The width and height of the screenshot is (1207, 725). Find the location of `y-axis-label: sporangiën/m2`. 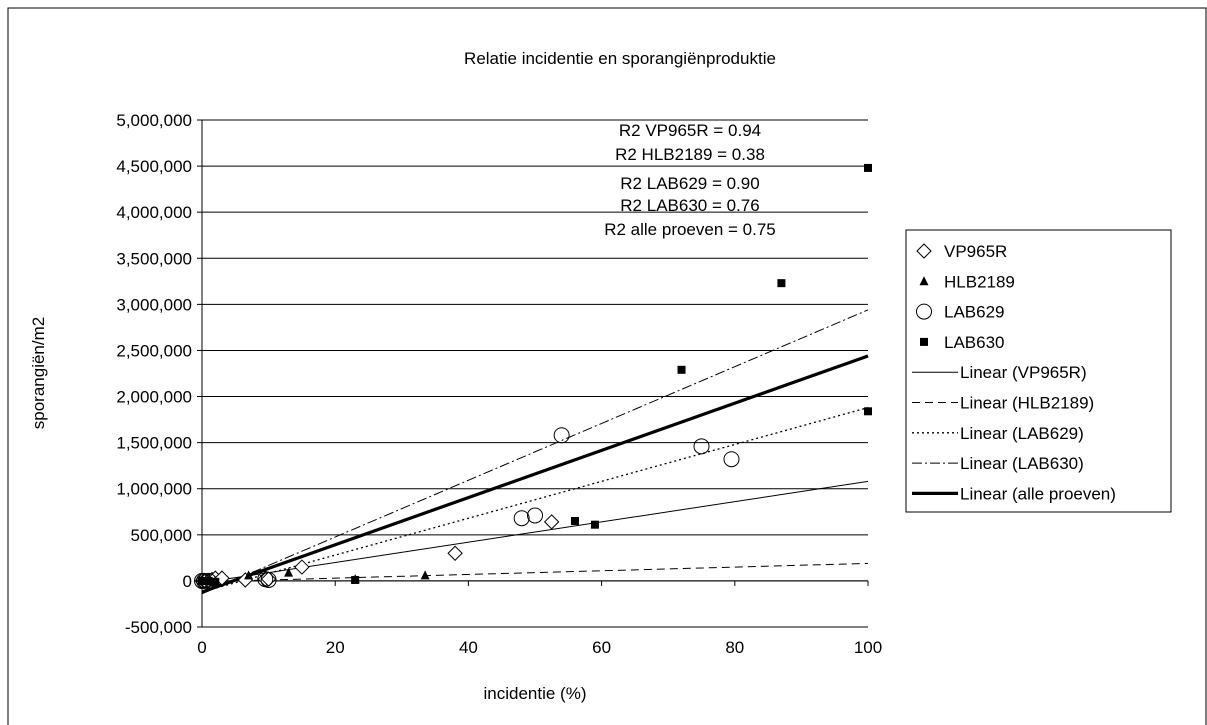

y-axis-label: sporangiën/m2 is located at coordinates (38, 373).